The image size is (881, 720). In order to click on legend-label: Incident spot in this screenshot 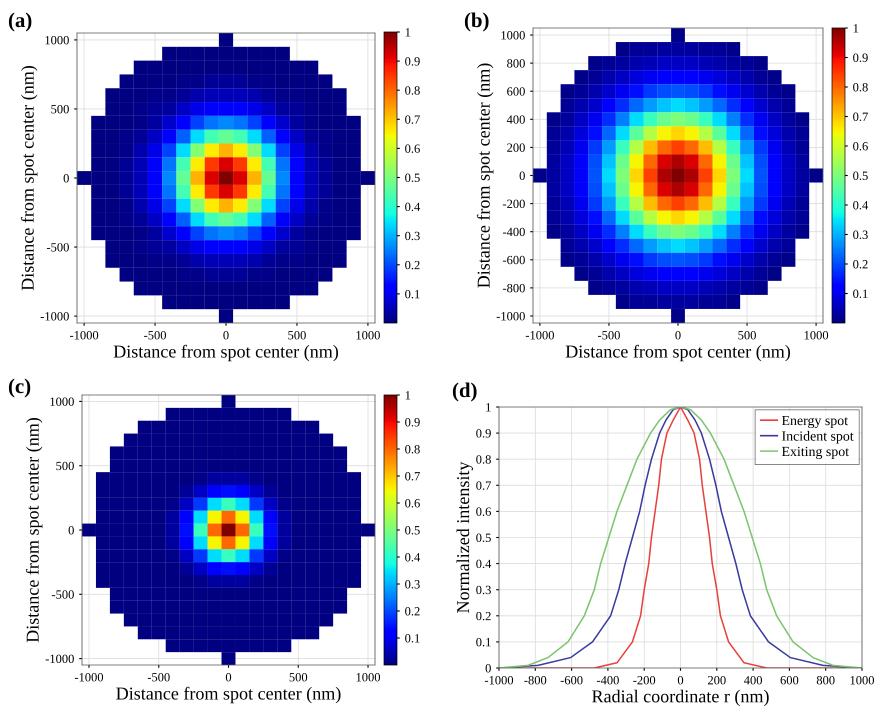, I will do `click(818, 437)`.